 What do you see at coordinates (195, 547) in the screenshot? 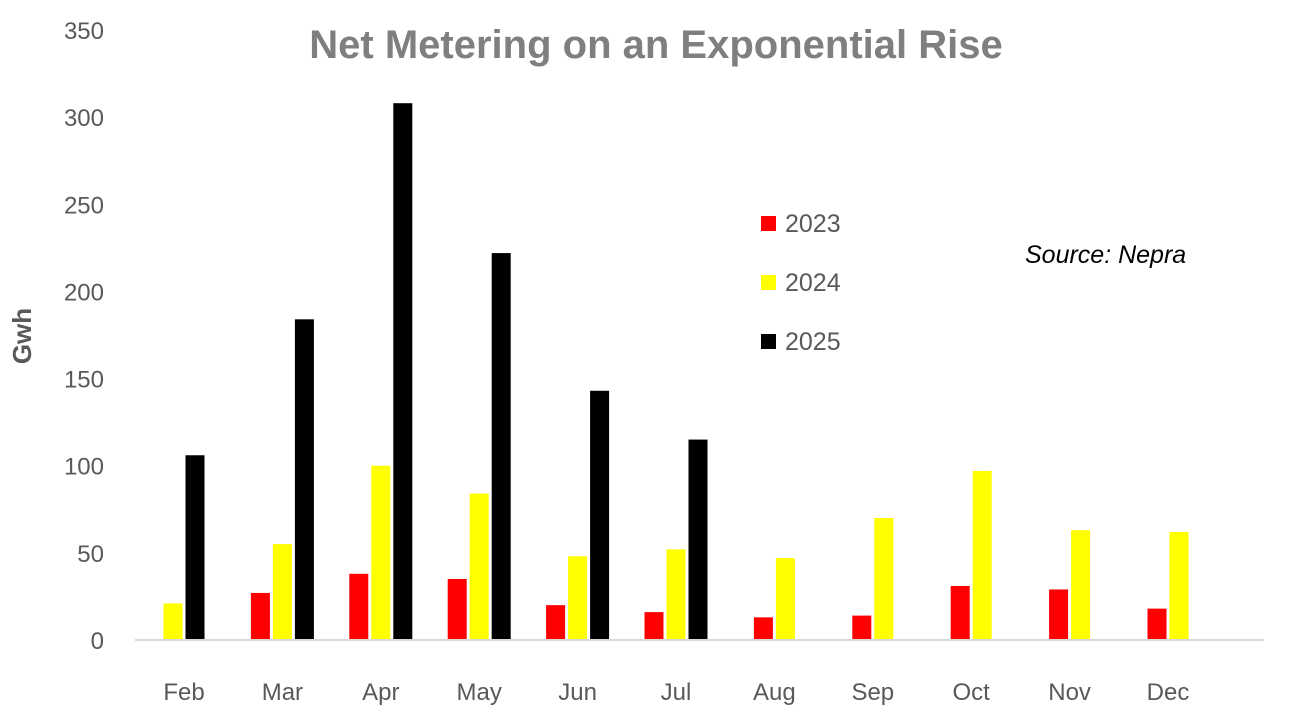
I see `bar-2025-feb` at bounding box center [195, 547].